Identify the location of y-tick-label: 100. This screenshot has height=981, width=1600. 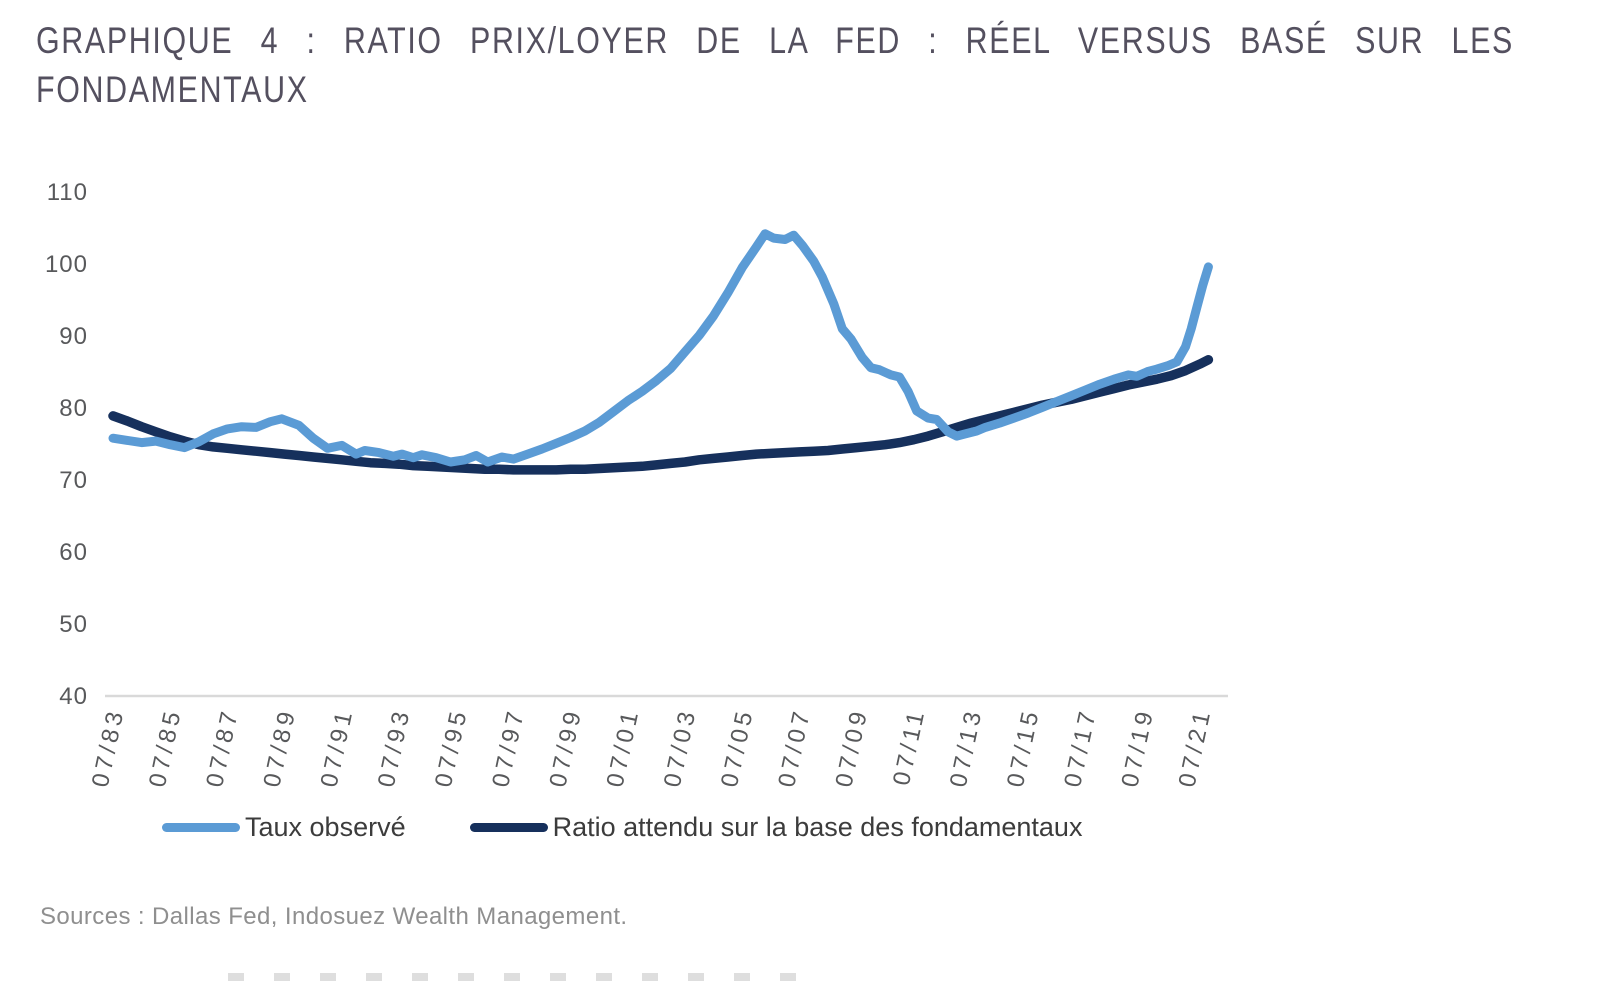
(66, 264).